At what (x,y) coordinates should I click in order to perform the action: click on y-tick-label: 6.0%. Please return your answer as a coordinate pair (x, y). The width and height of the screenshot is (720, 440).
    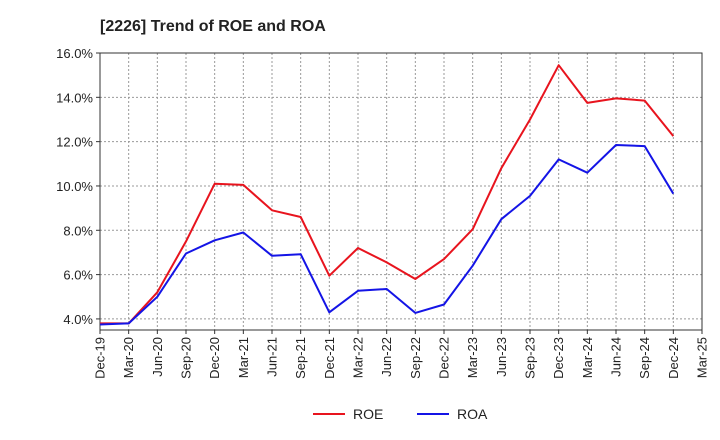
    Looking at the image, I should click on (78, 275).